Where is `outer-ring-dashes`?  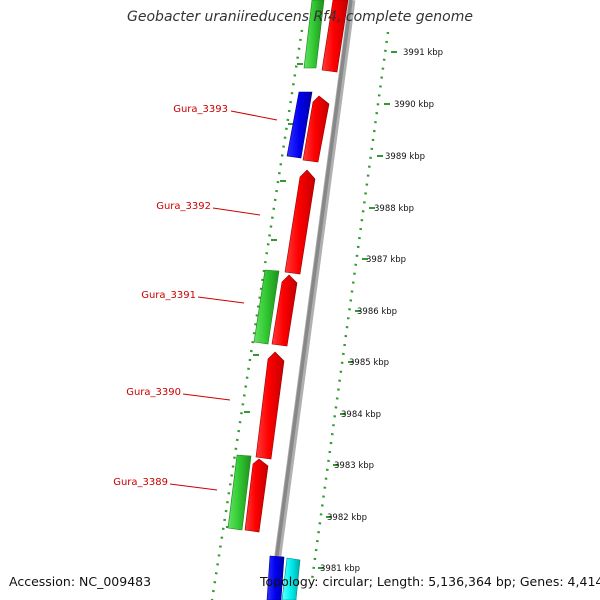
outer-ring-dashes is located at coordinates (357, 310).